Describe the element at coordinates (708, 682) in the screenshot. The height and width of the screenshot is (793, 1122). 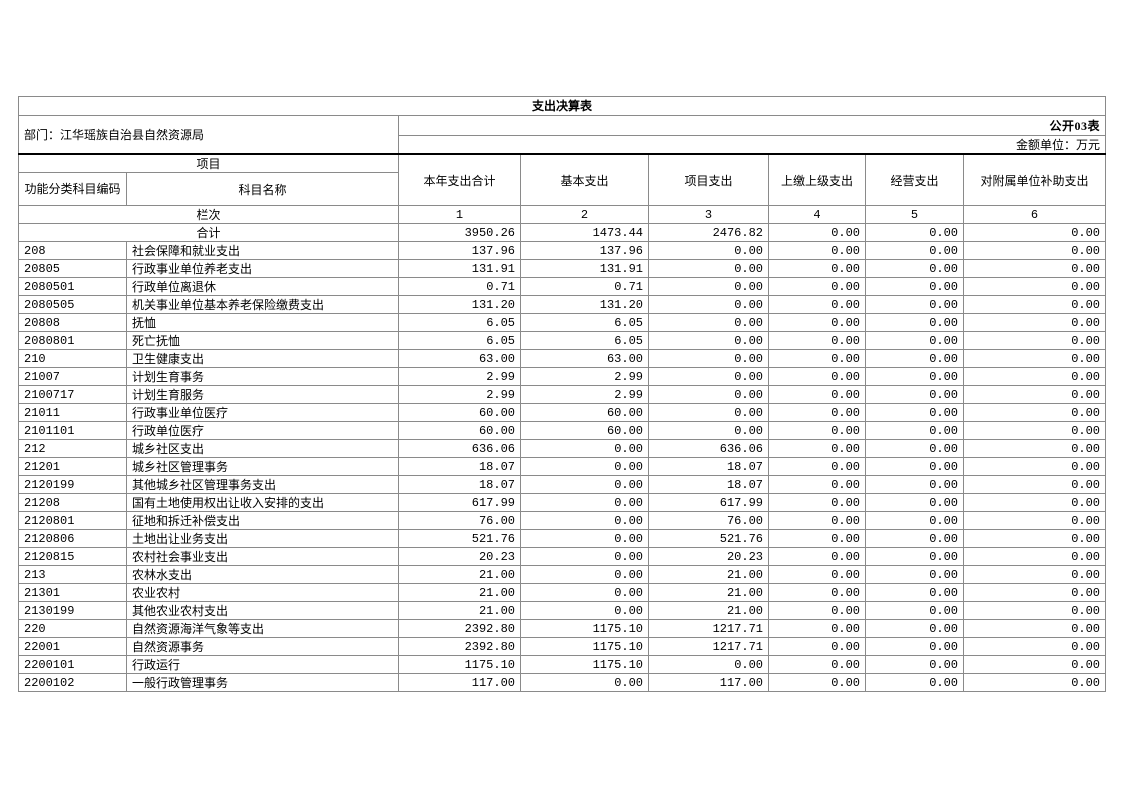
I see `value-cell: 117.00` at that location.